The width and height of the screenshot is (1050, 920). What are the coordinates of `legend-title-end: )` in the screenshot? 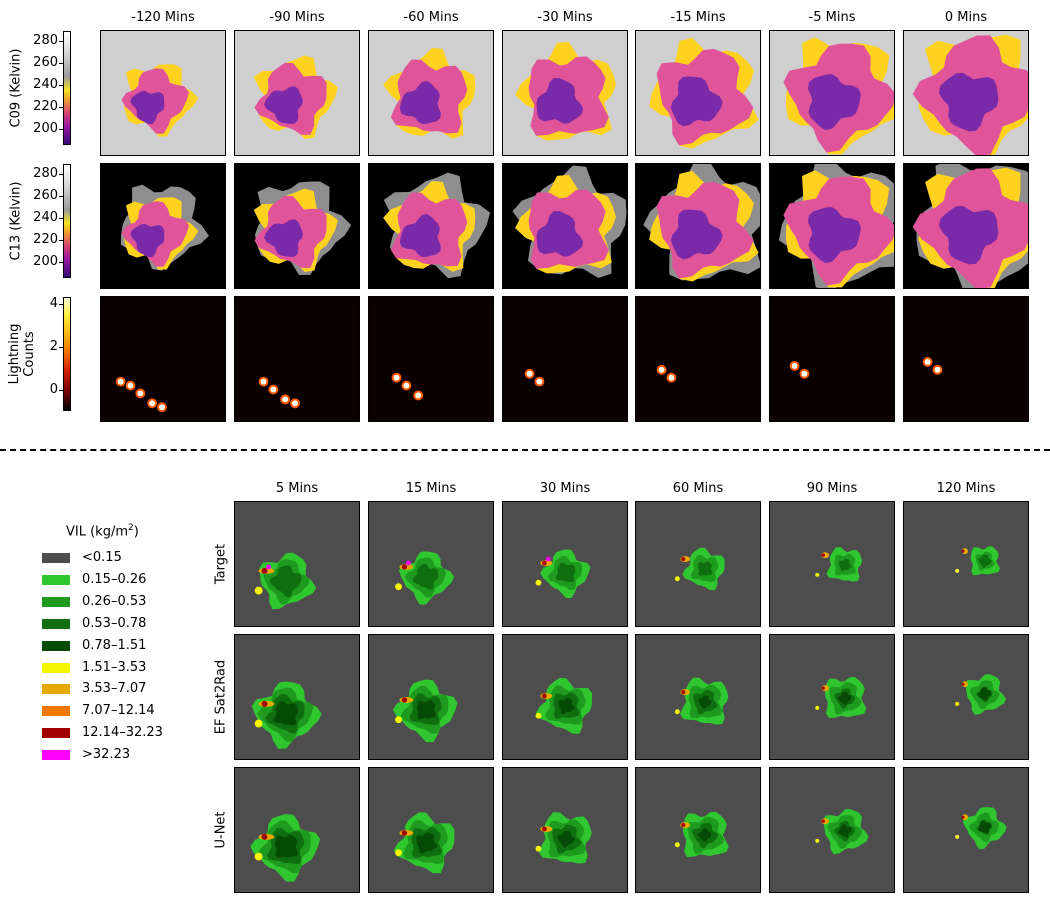 It's located at (136, 532).